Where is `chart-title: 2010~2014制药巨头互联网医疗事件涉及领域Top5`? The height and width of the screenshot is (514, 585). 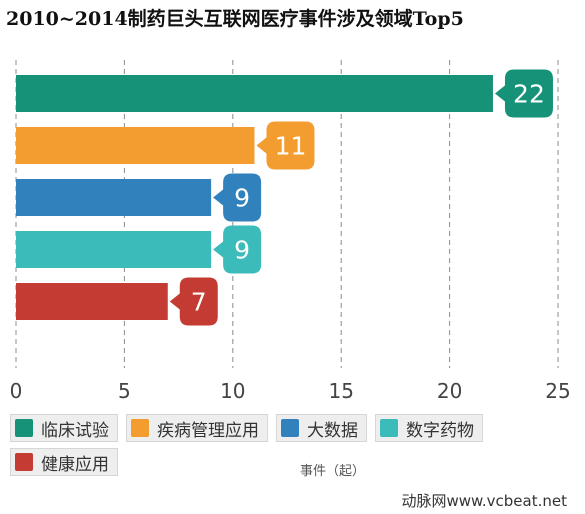 chart-title: 2010~2014制药巨头互联网医疗事件涉及领域Top5 is located at coordinates (235, 19).